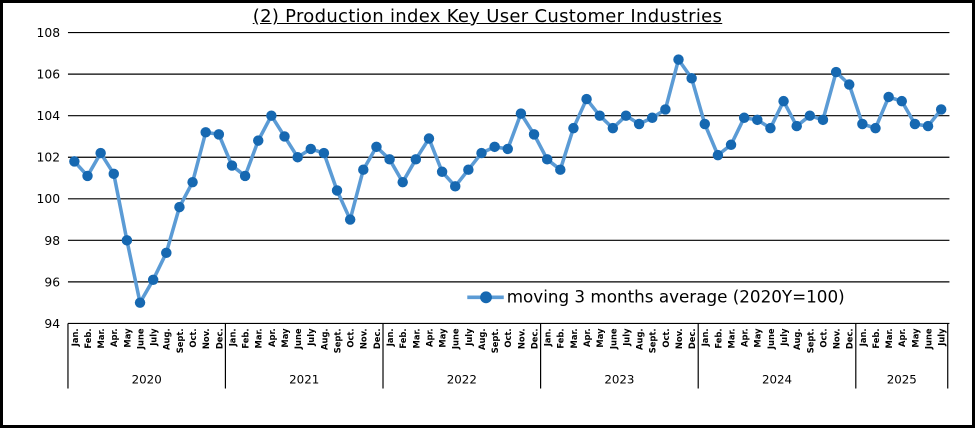  What do you see at coordinates (777, 380) in the screenshot?
I see `year-label: 2024` at bounding box center [777, 380].